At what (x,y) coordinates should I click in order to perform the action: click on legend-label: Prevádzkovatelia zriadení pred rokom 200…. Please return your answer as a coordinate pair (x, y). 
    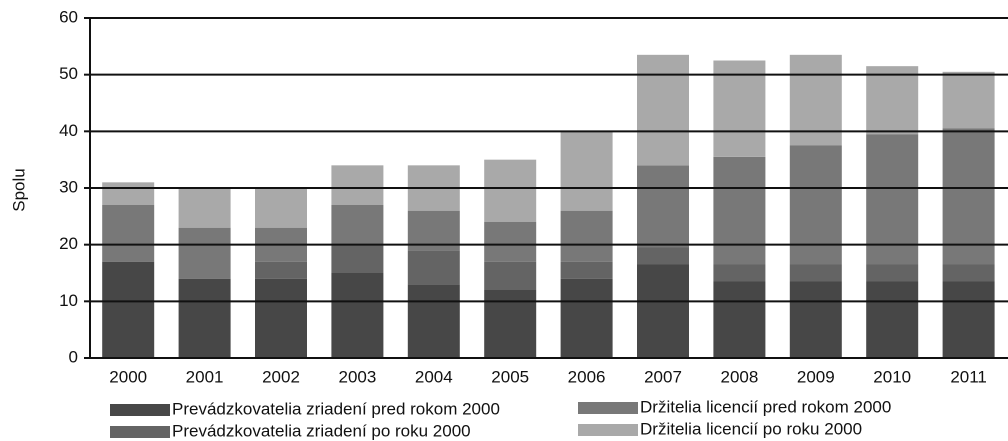
    Looking at the image, I should click on (336, 408).